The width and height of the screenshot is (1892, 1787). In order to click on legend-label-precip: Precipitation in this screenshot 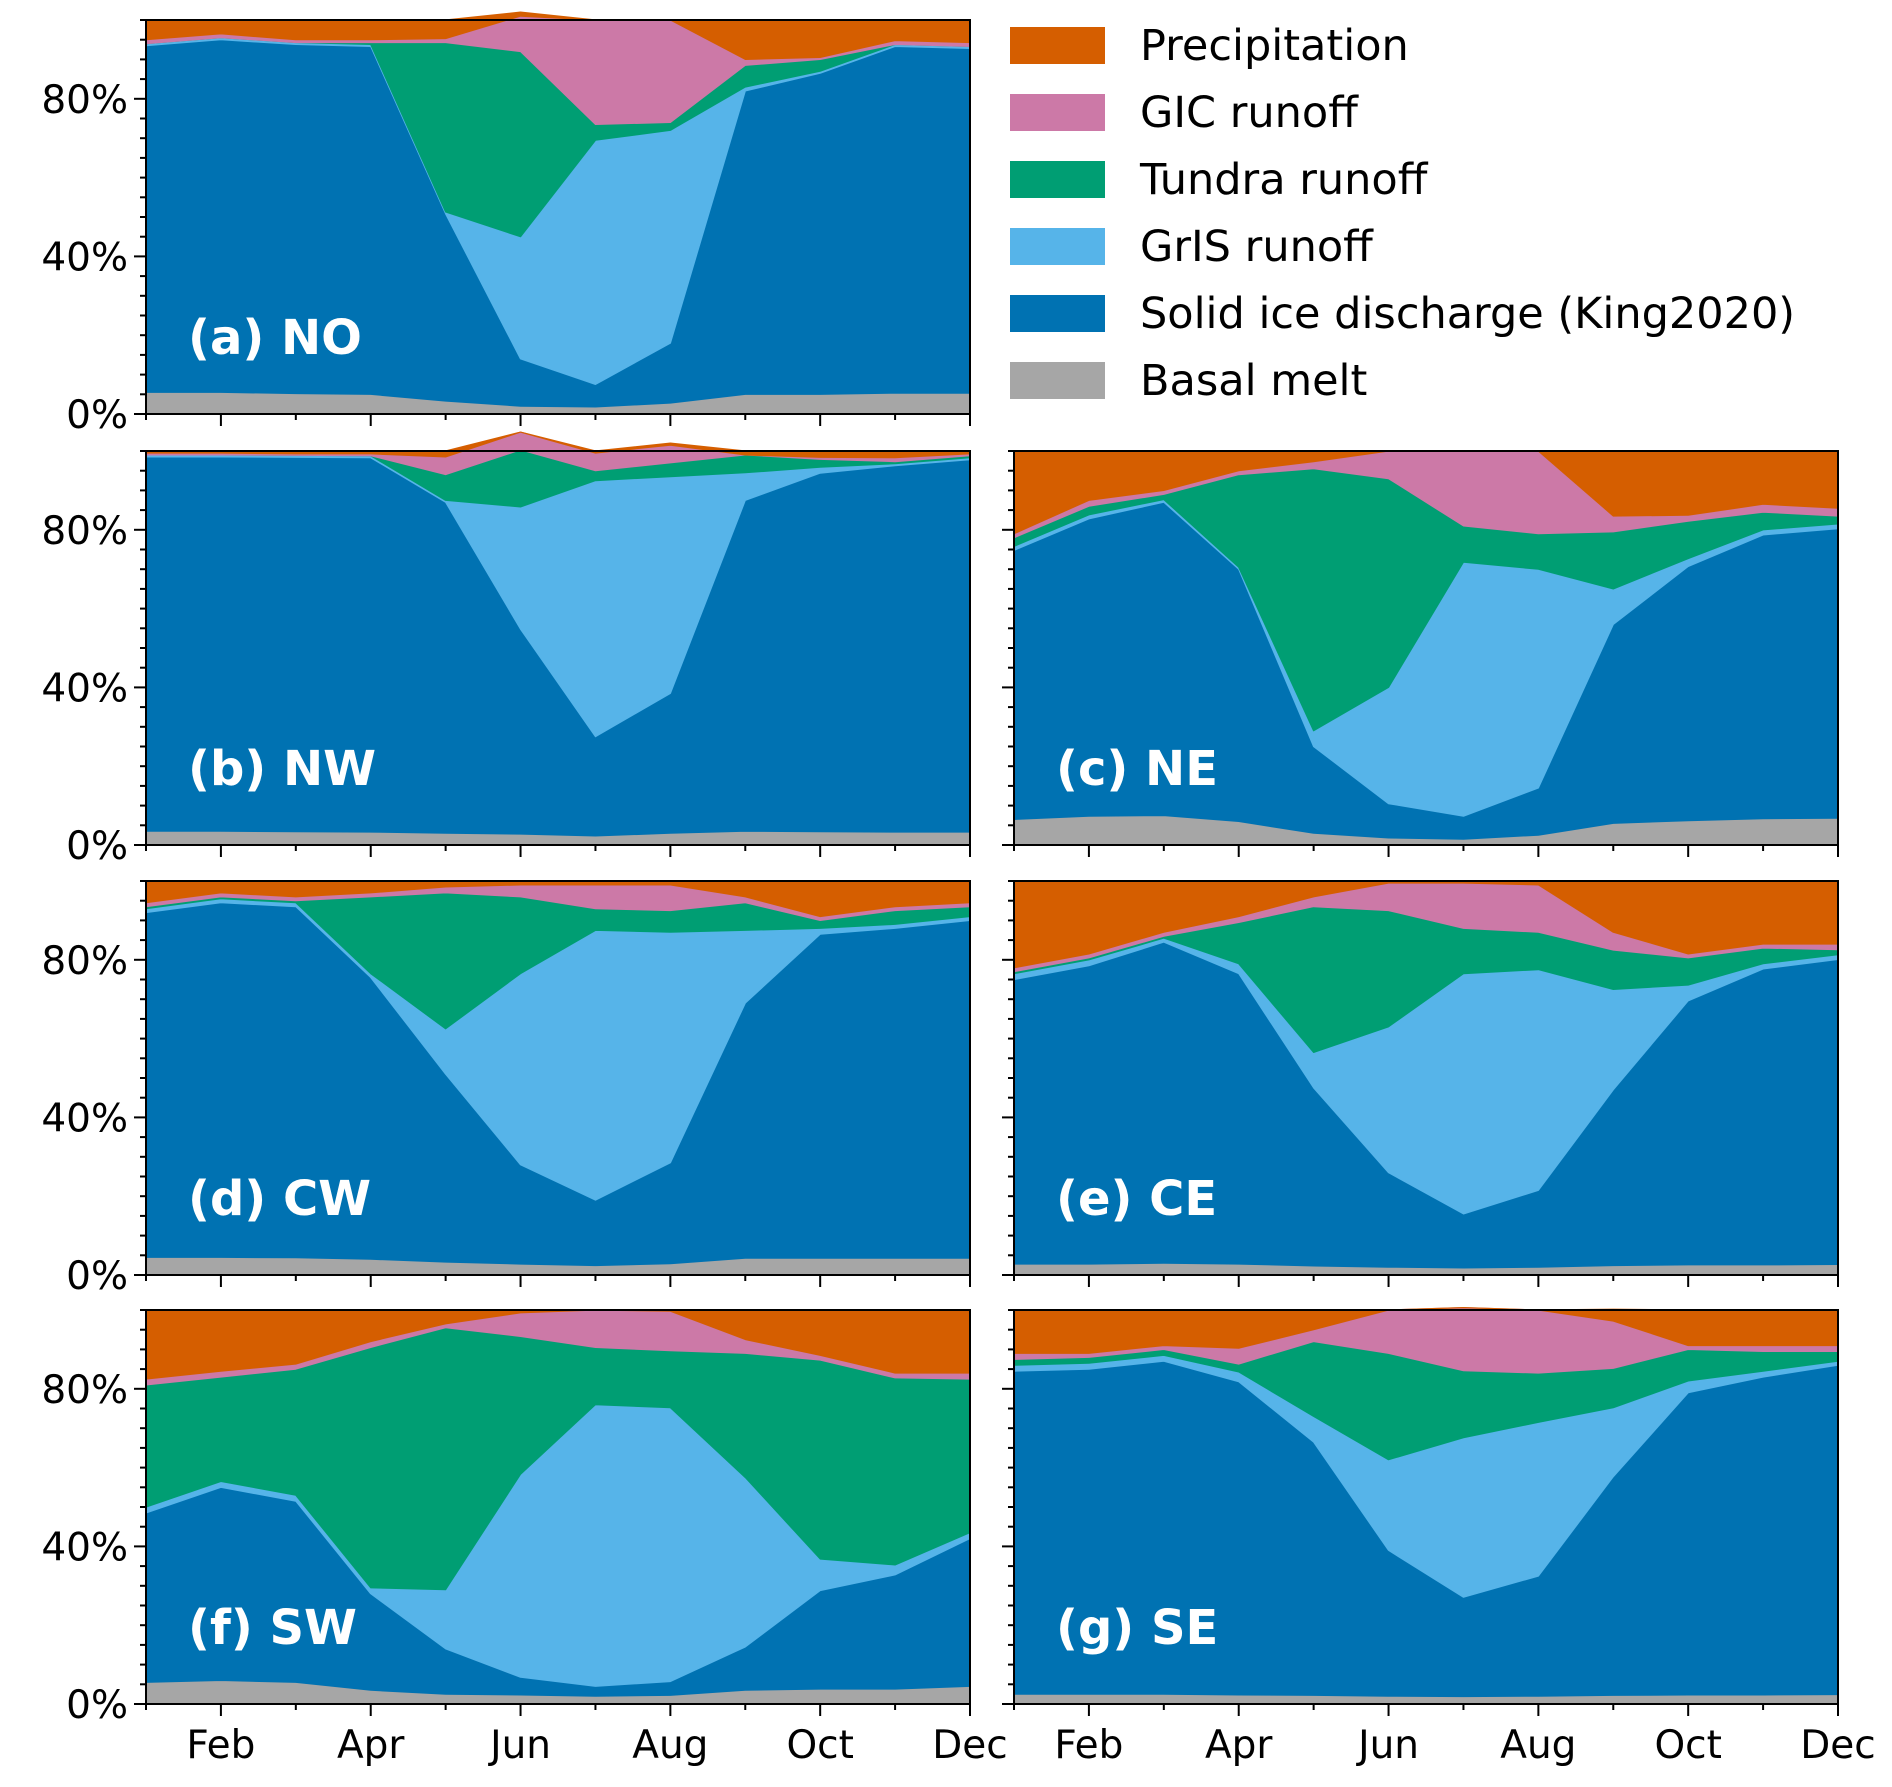, I will do `click(1274, 46)`.